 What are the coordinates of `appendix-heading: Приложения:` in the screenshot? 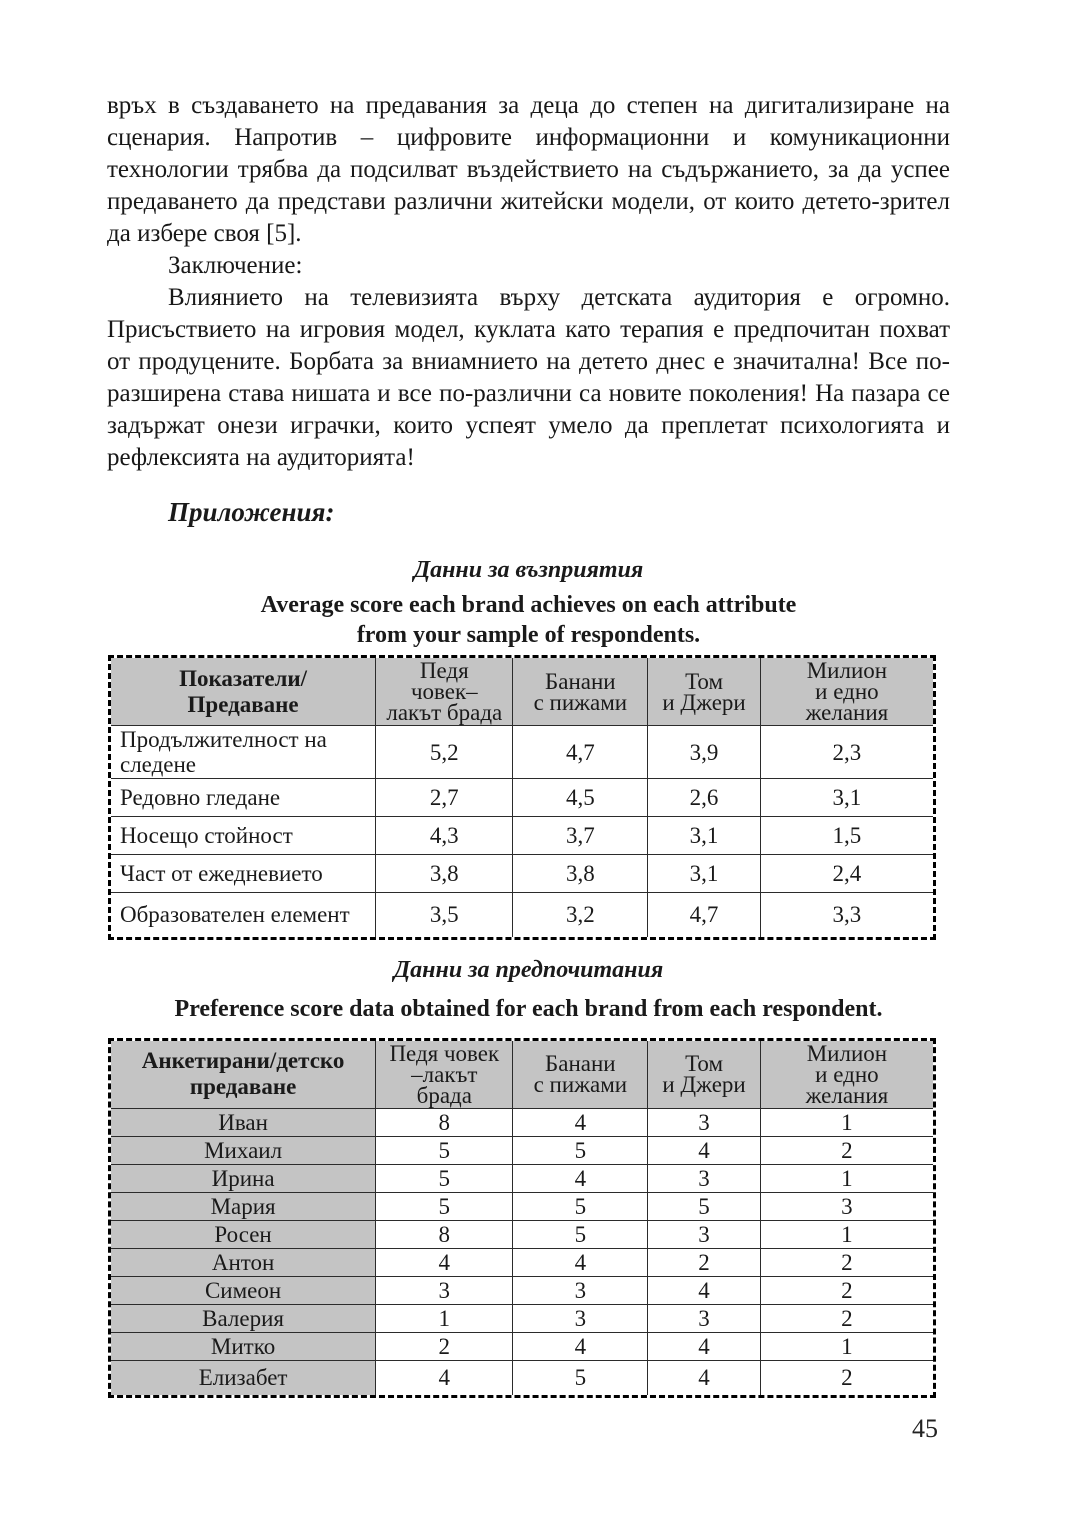 It's located at (251, 512).